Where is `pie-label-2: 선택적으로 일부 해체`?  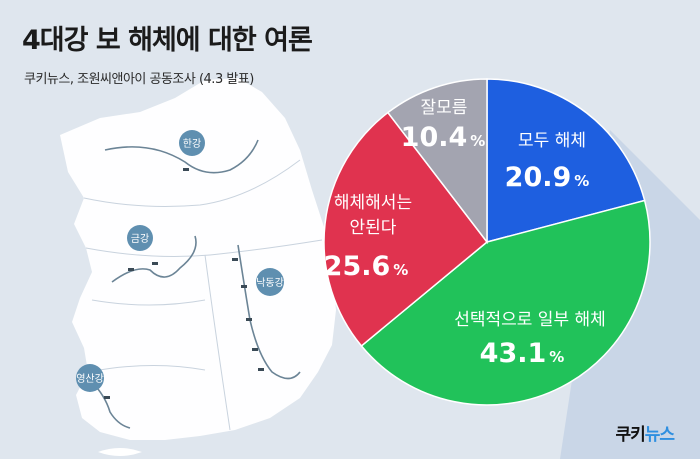 pie-label-2: 선택적으로 일부 해체 is located at coordinates (530, 320).